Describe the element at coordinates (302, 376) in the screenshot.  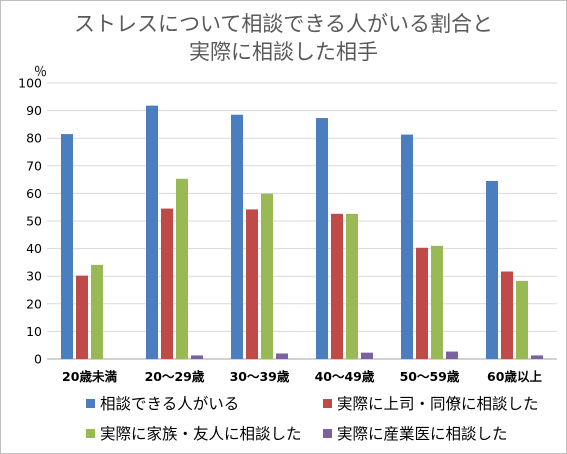
I see `x-tick-labels: 20歳未満 20～29歳 30～39歳 40～49歳 50～59歳 60歳以上` at that location.